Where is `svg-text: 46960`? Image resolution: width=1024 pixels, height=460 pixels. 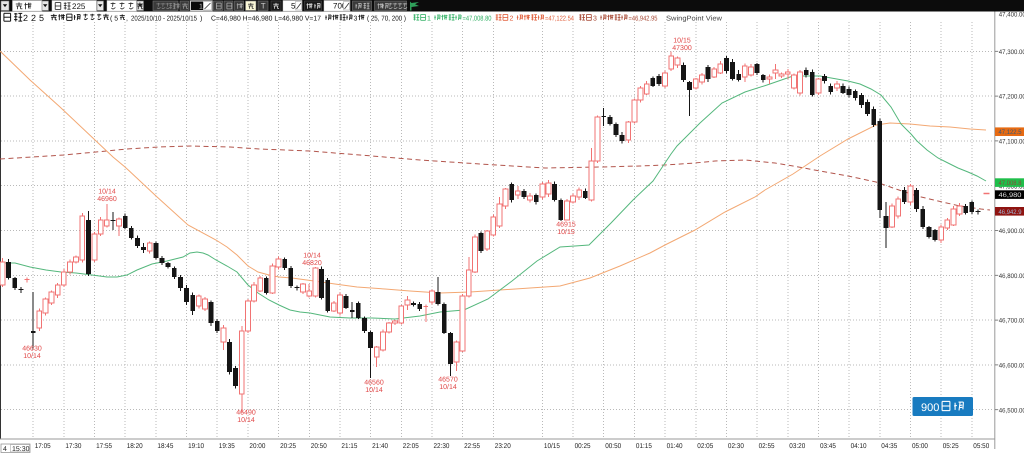
svg-text: 46960 is located at coordinates (107, 199).